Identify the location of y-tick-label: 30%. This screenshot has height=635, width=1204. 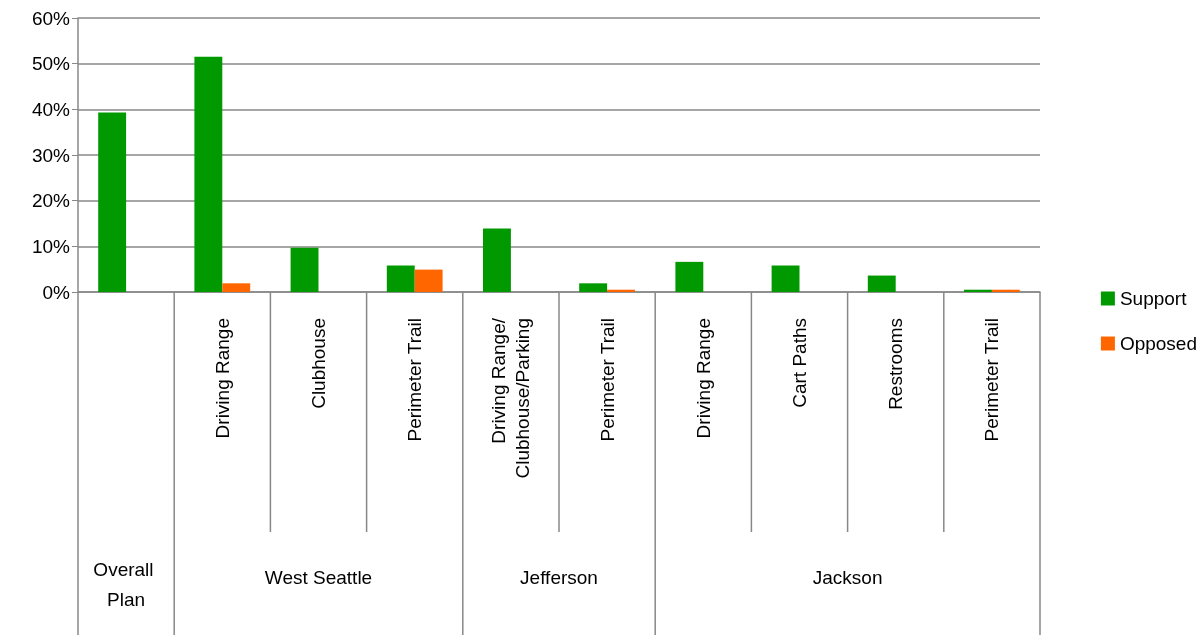
(51, 155).